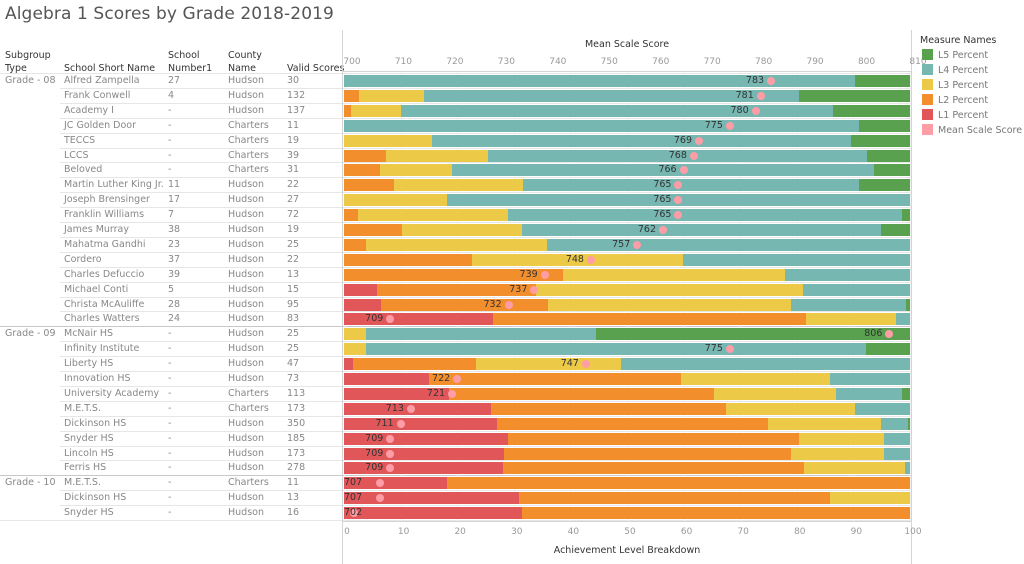  What do you see at coordinates (171, 513) in the screenshot?
I see `table-row: Snyder HS - Hudson 16` at bounding box center [171, 513].